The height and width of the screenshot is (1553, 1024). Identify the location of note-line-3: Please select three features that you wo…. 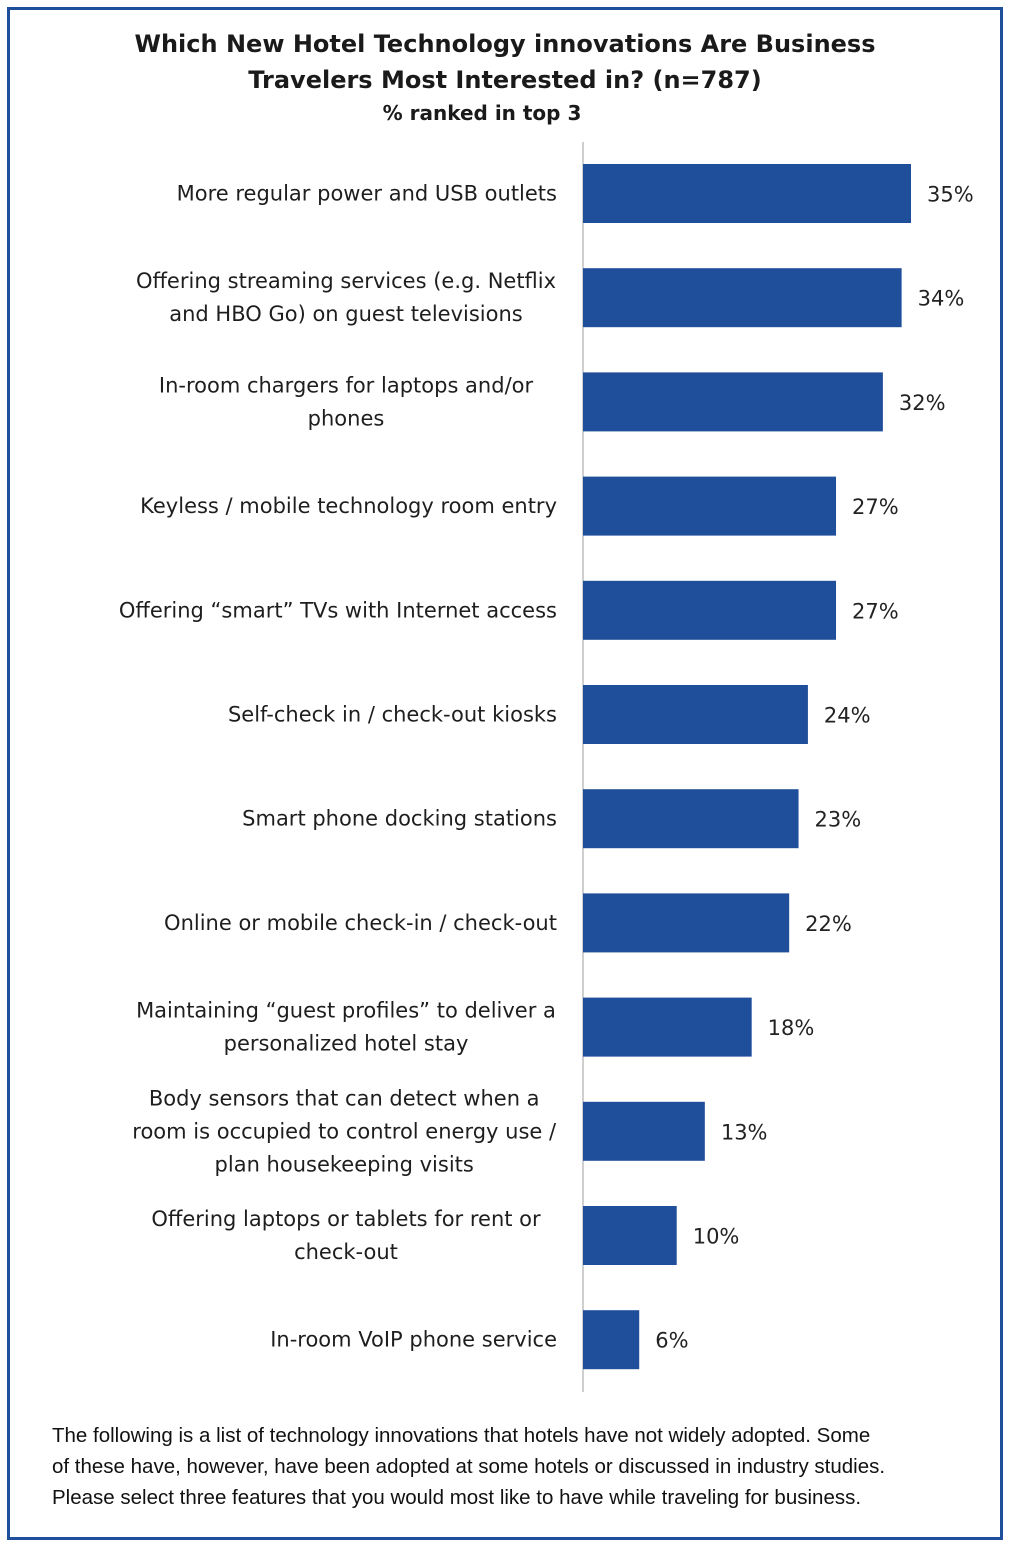
(457, 1497).